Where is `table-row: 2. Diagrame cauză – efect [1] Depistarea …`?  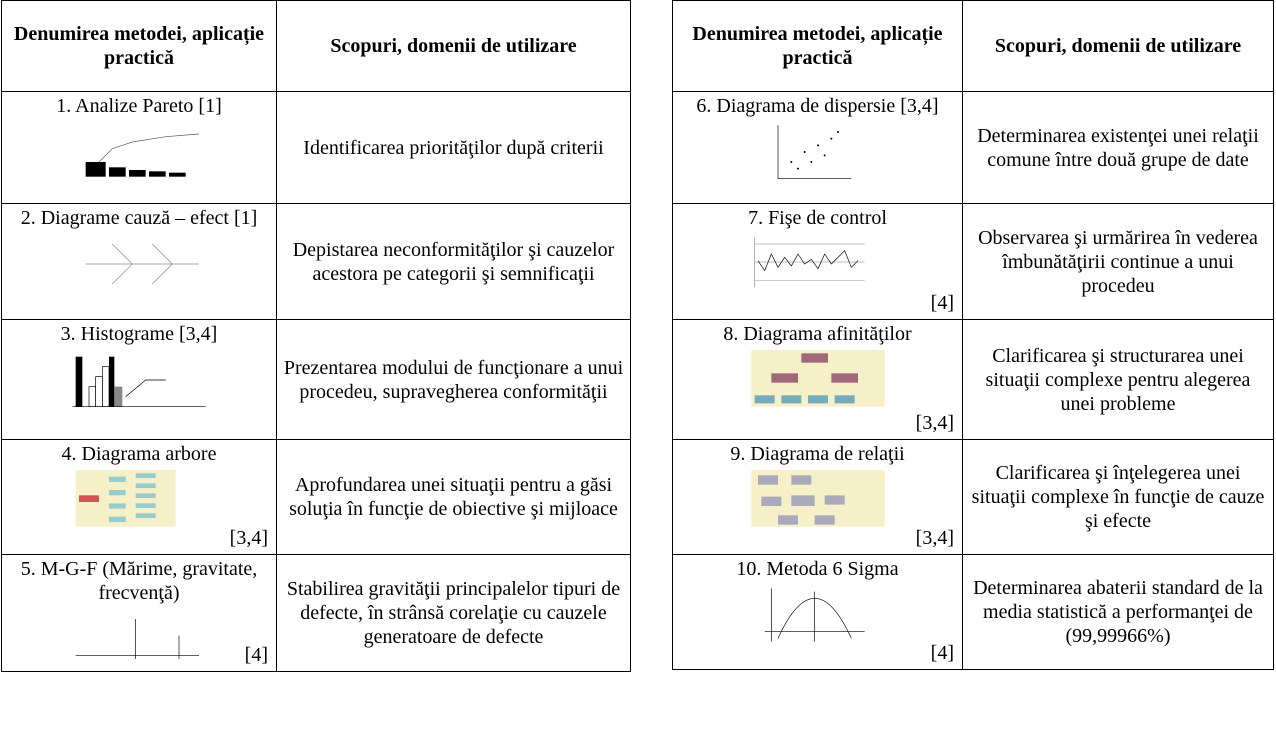
table-row: 2. Diagrame cauză – efect [1] Depistarea … is located at coordinates (316, 261).